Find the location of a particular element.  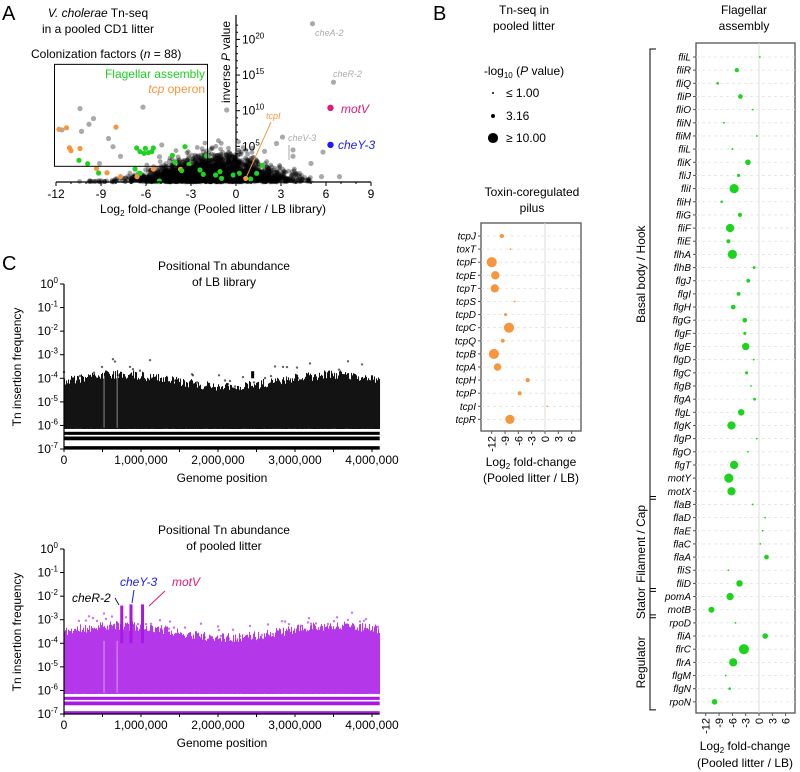

y-tick-label: 100 is located at coordinates (49, 548).